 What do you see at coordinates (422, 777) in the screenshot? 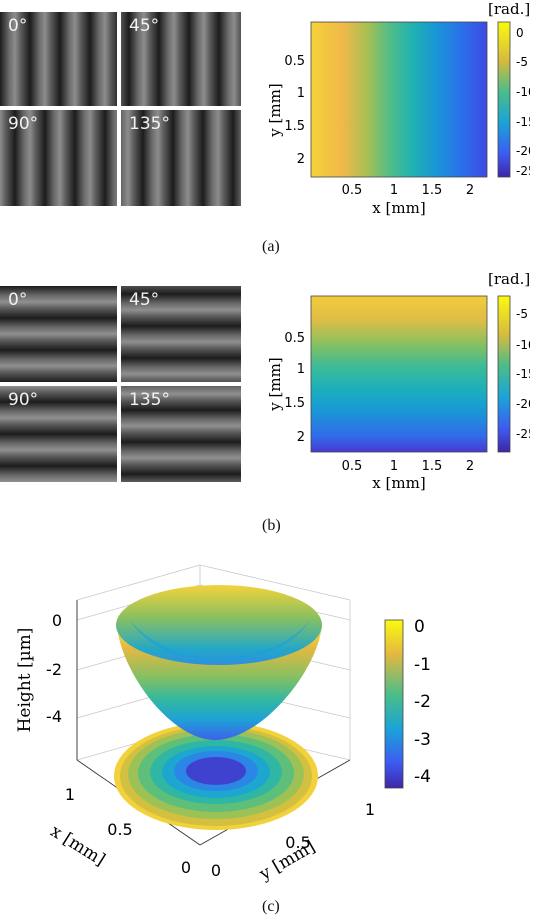
I see `colorbar-tick: -4` at bounding box center [422, 777].